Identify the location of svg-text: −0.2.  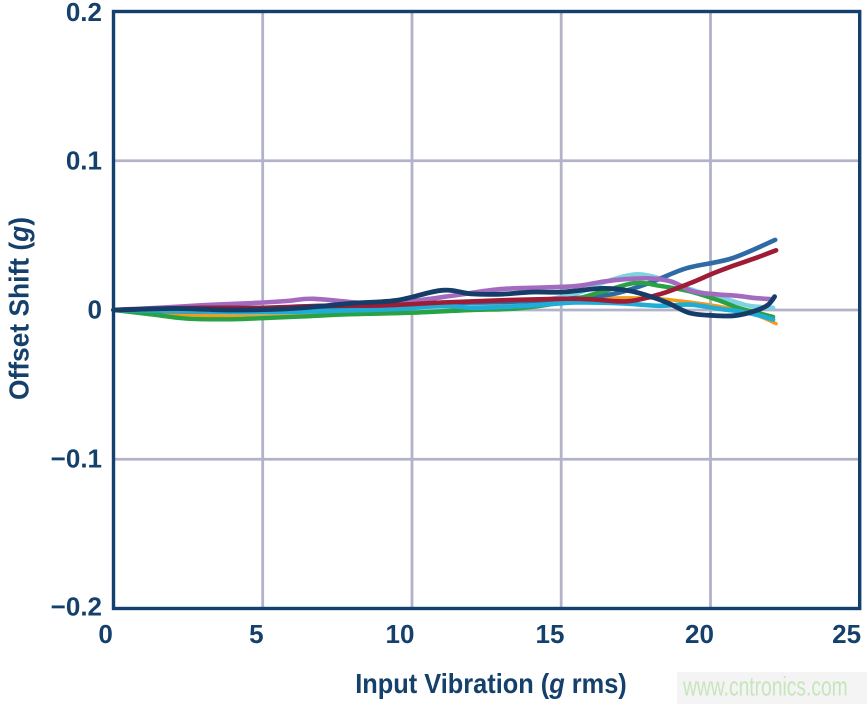
(76, 606).